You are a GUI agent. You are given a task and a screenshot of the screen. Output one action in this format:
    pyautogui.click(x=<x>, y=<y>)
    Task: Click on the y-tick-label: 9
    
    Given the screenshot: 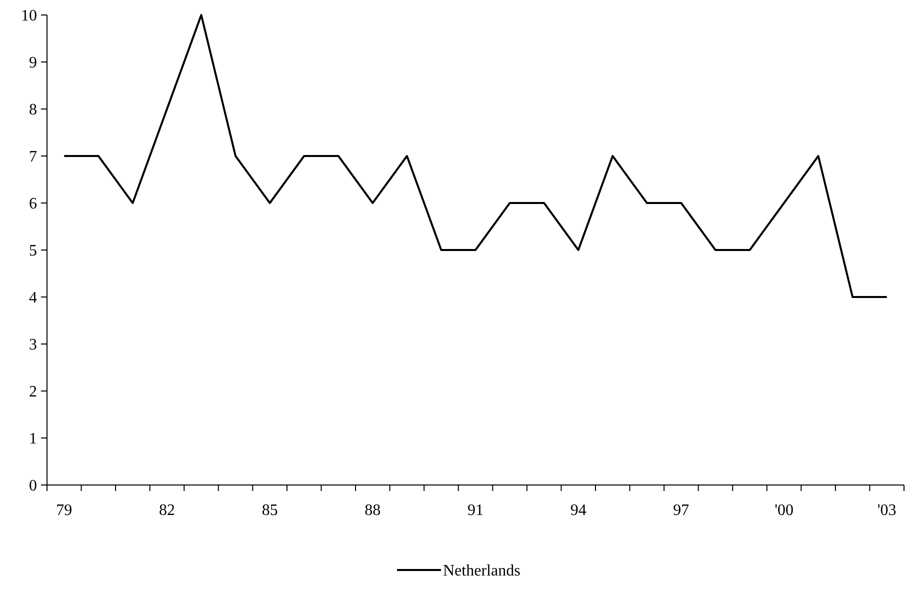 What is the action you would take?
    pyautogui.click(x=33, y=63)
    